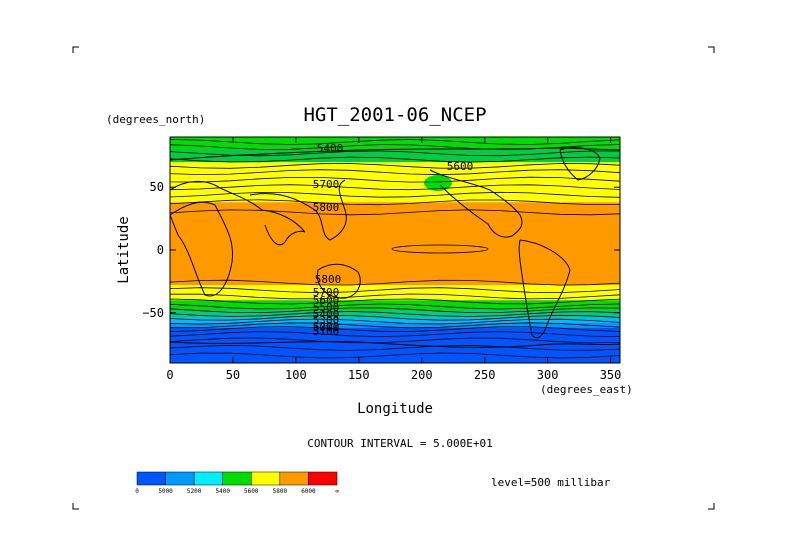 The width and height of the screenshot is (789, 558). I want to click on x-tick-label-100: 100, so click(296, 375).